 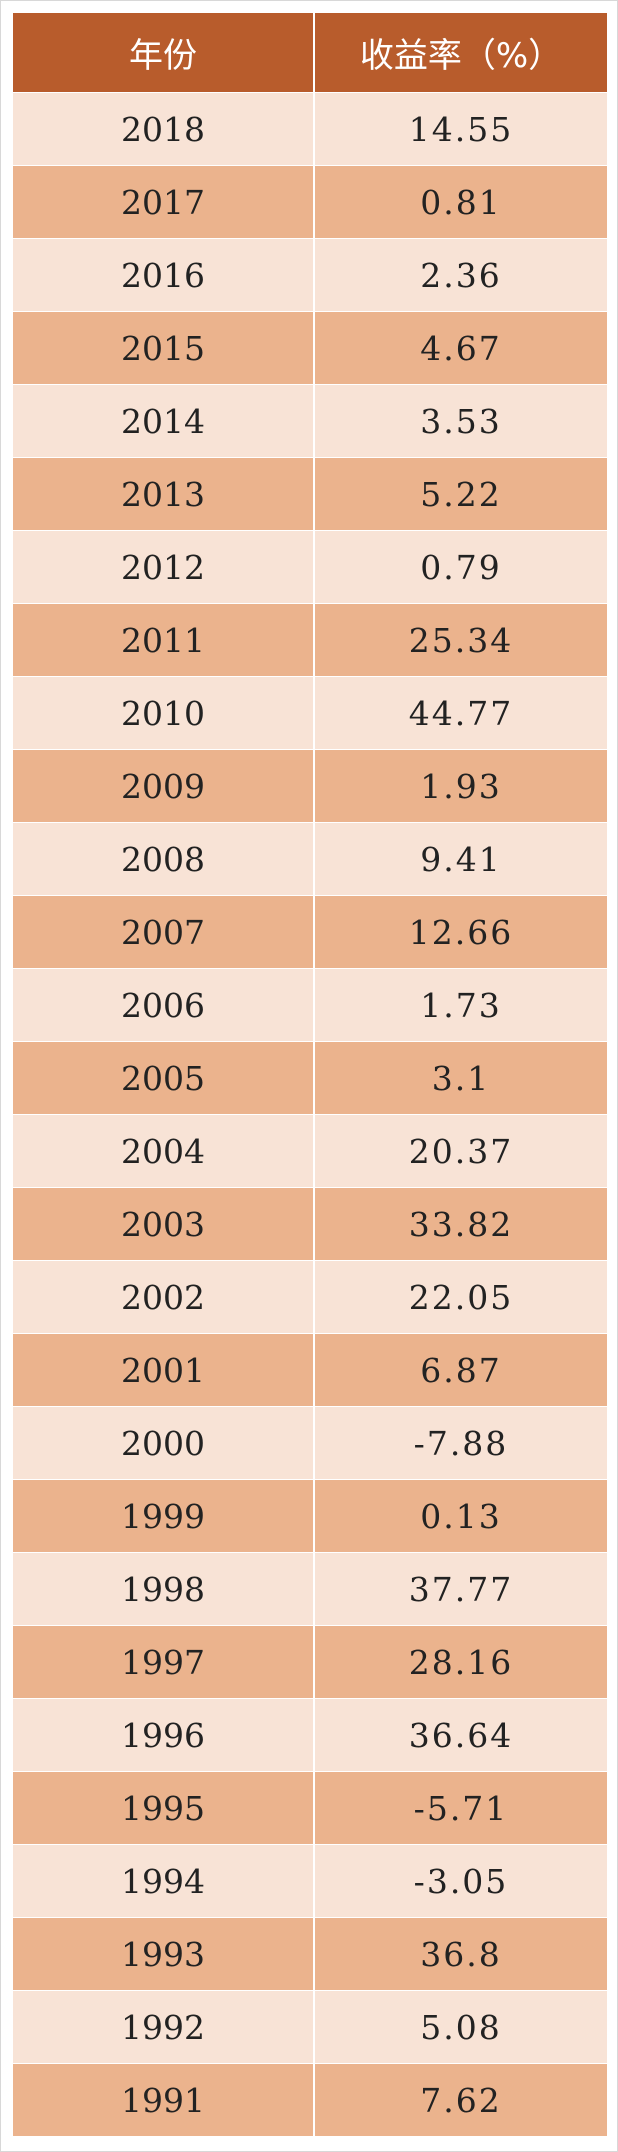 What do you see at coordinates (460, 1005) in the screenshot?
I see `rate-cell: 1.73` at bounding box center [460, 1005].